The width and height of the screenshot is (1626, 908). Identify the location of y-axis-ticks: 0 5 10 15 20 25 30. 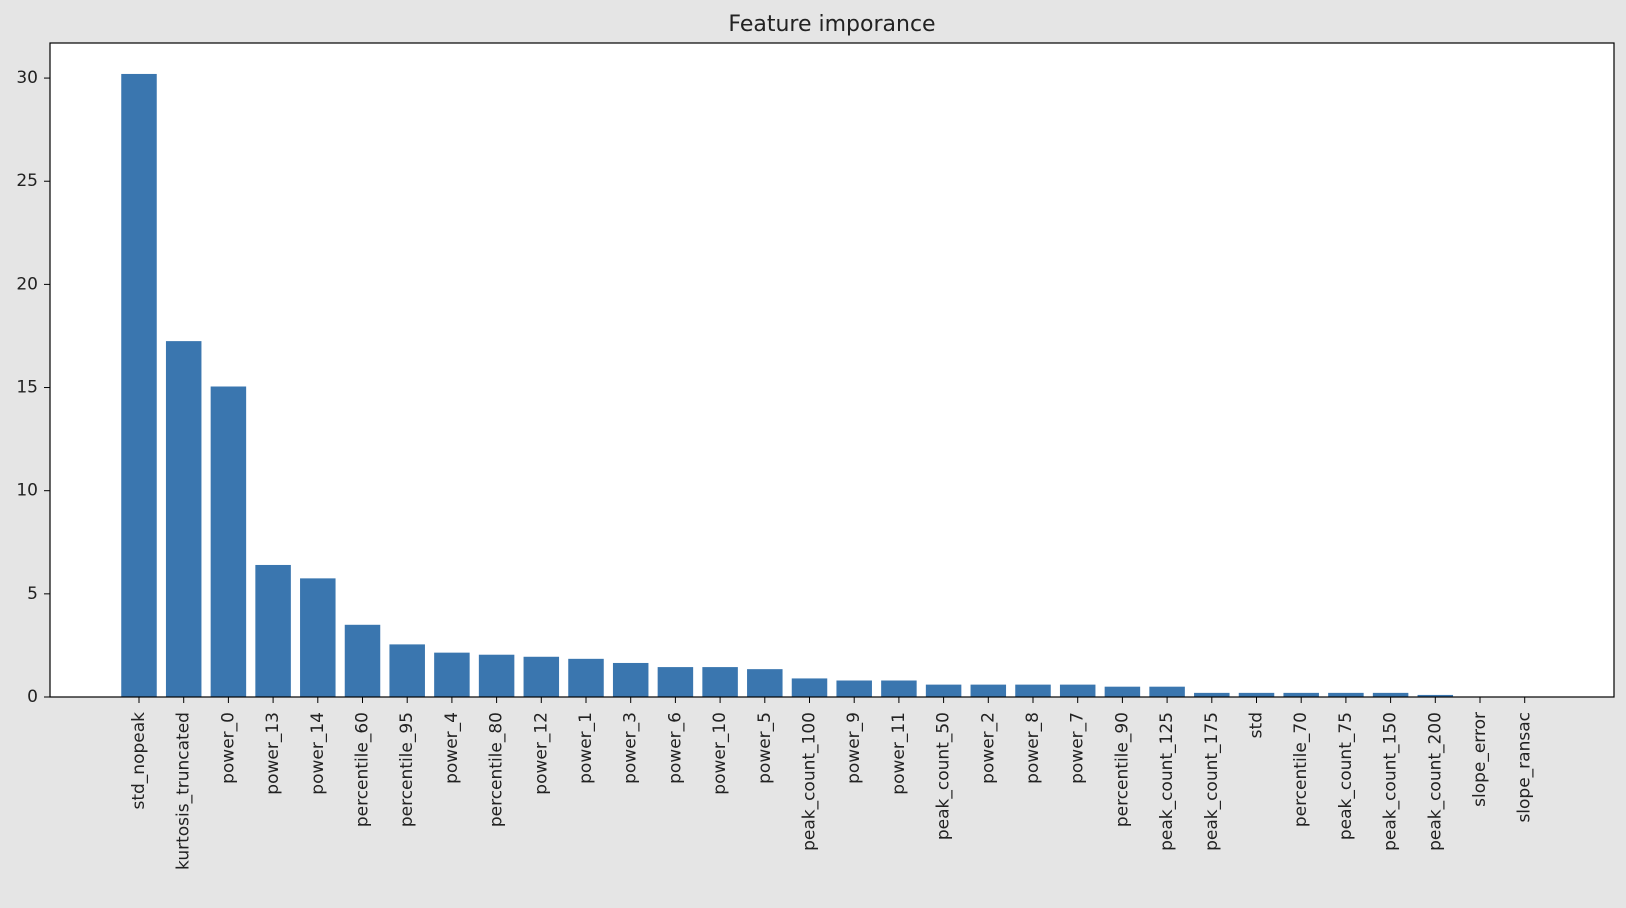
(33, 387).